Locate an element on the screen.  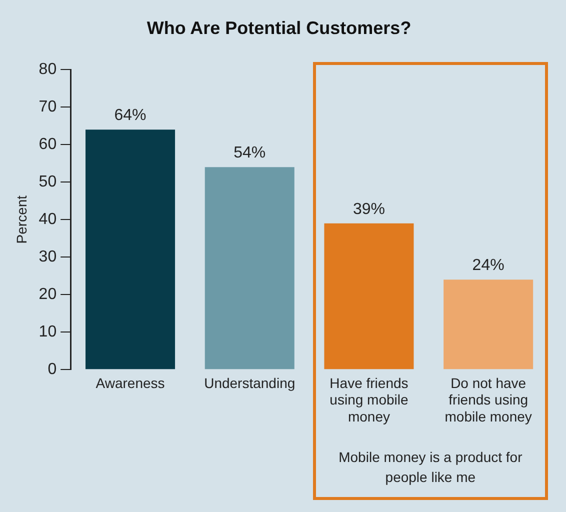
x-tick-label: Do not have friends using mobile money is located at coordinates (488, 399).